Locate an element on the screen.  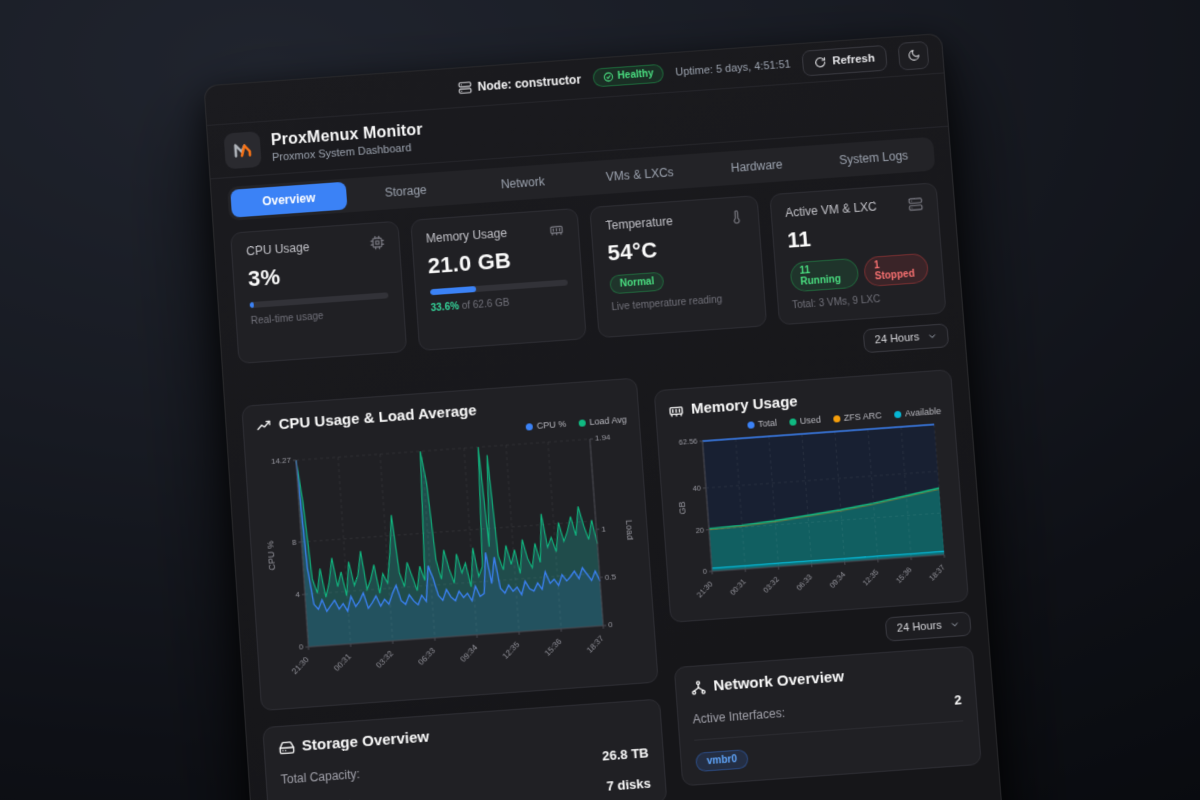
svg-text: 1.94 is located at coordinates (603, 438).